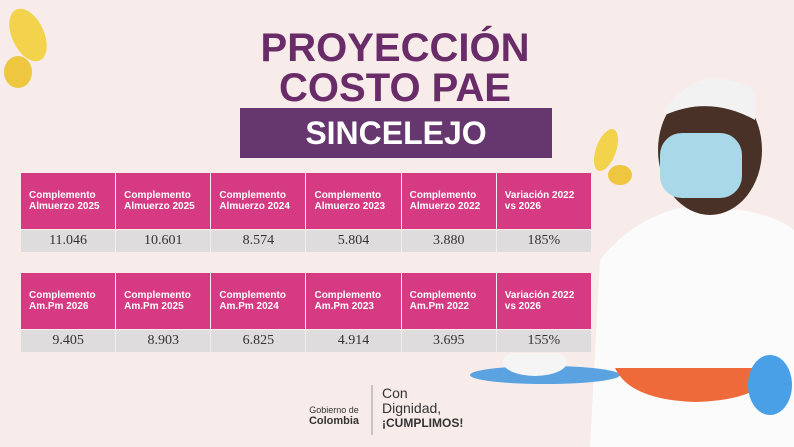 The width and height of the screenshot is (794, 447). Describe the element at coordinates (258, 201) in the screenshot. I see `header-cell: Complemento Almuerzo 2024` at that location.